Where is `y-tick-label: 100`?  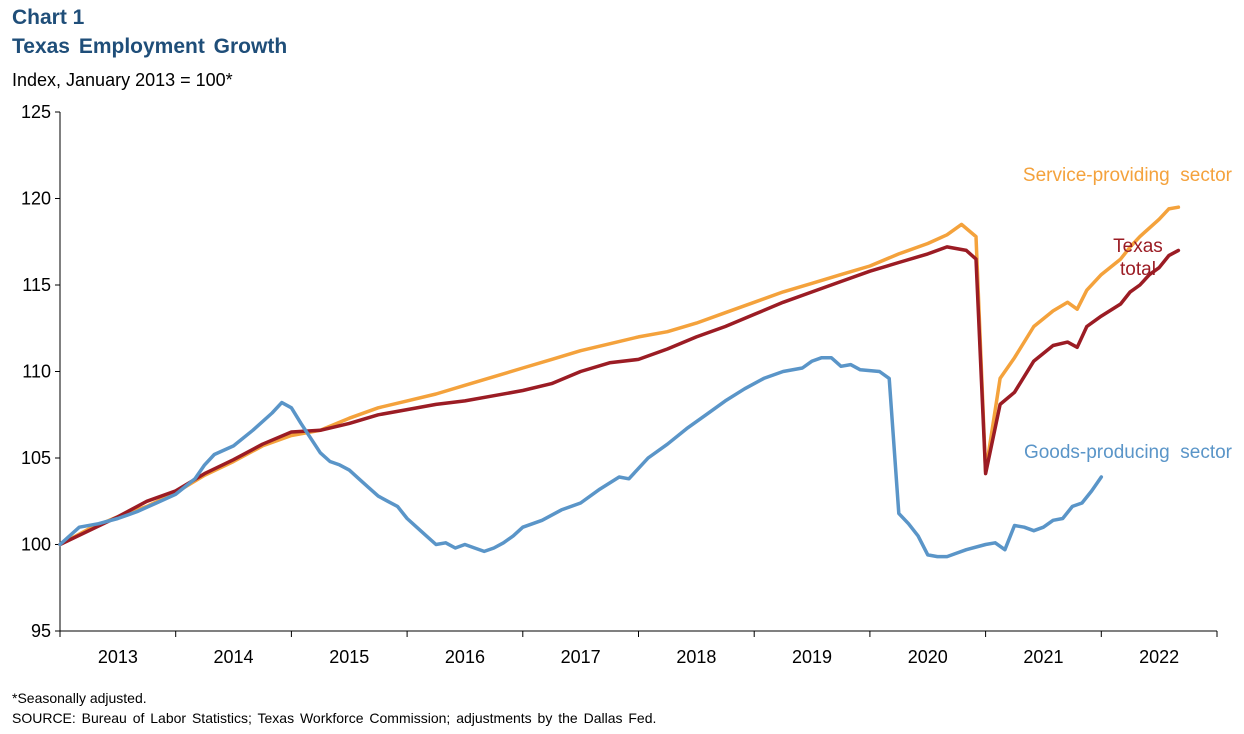 y-tick-label: 100 is located at coordinates (36, 545).